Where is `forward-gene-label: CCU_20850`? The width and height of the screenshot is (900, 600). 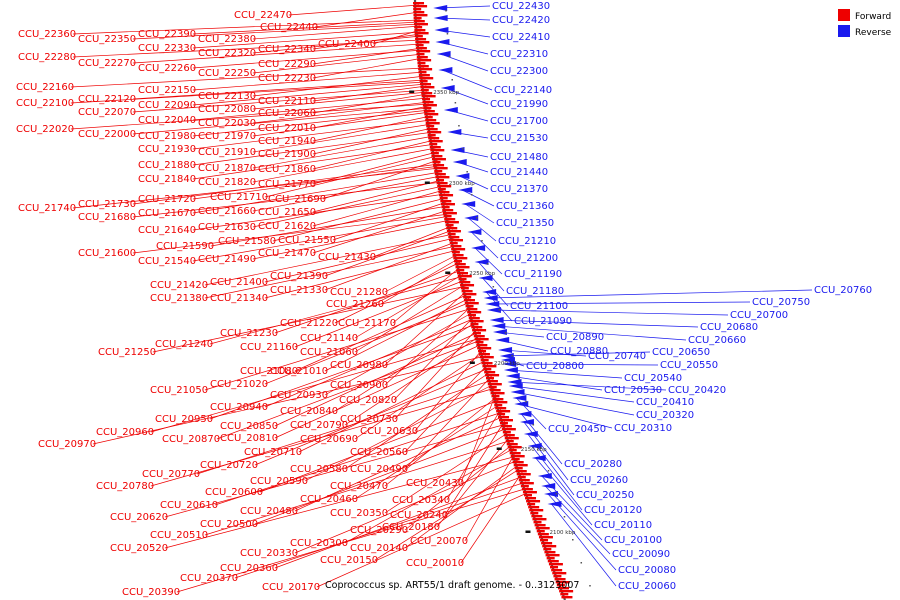 forward-gene-label: CCU_20850 is located at coordinates (249, 426).